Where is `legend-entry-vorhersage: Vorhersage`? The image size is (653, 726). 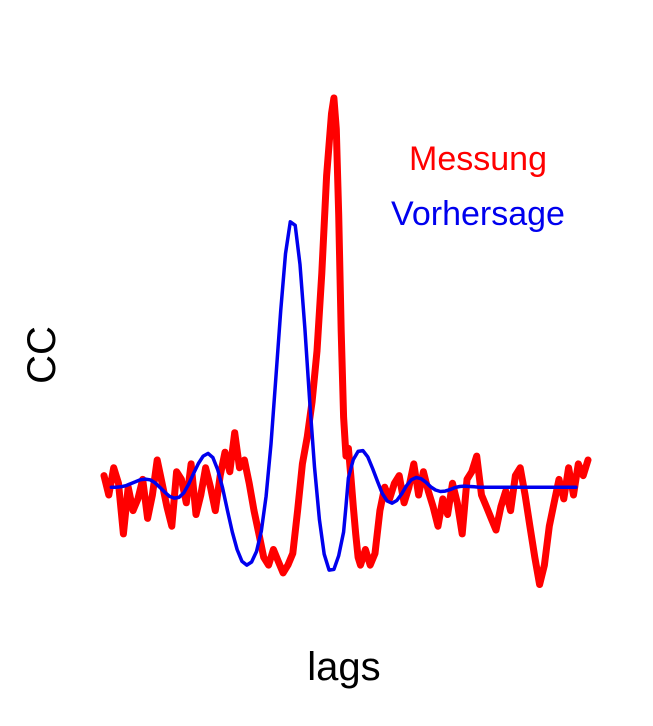
legend-entry-vorhersage: Vorhersage is located at coordinates (478, 214).